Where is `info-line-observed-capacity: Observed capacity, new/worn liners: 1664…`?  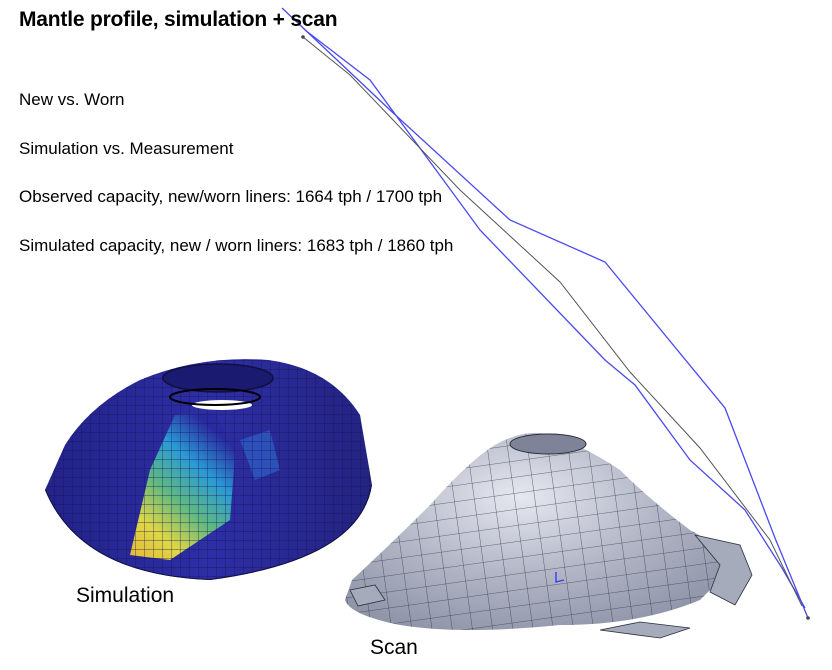 info-line-observed-capacity: Observed capacity, new/worn liners: 1664… is located at coordinates (231, 196).